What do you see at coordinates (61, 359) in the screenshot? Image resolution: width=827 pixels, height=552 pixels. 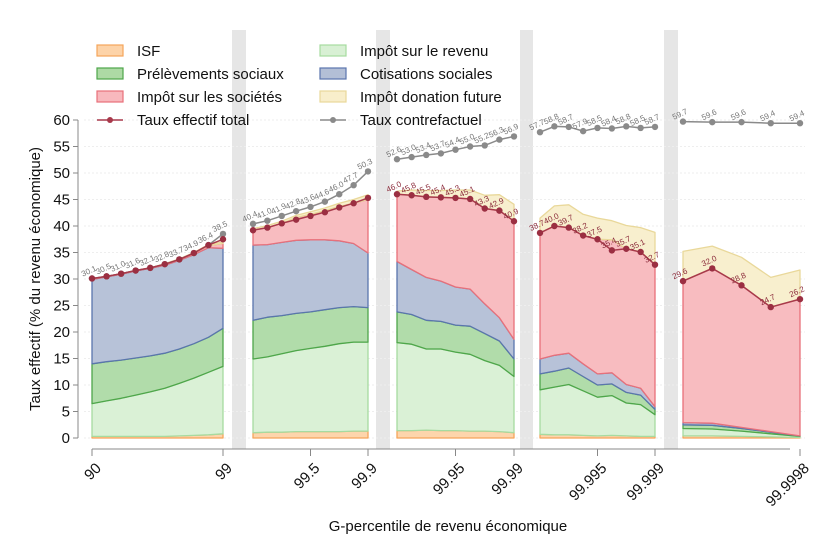 I see `y-tick-label: 15` at bounding box center [61, 359].